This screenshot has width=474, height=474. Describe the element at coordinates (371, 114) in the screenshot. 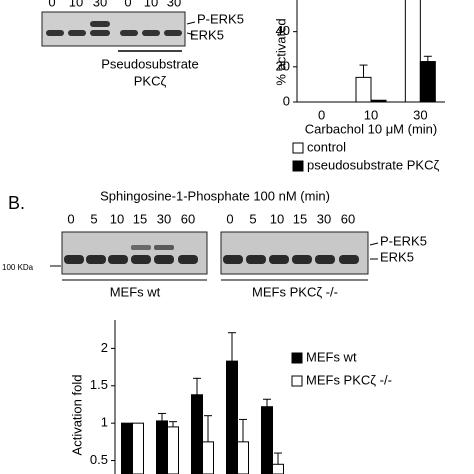

I see `x-tick-label: 10` at that location.